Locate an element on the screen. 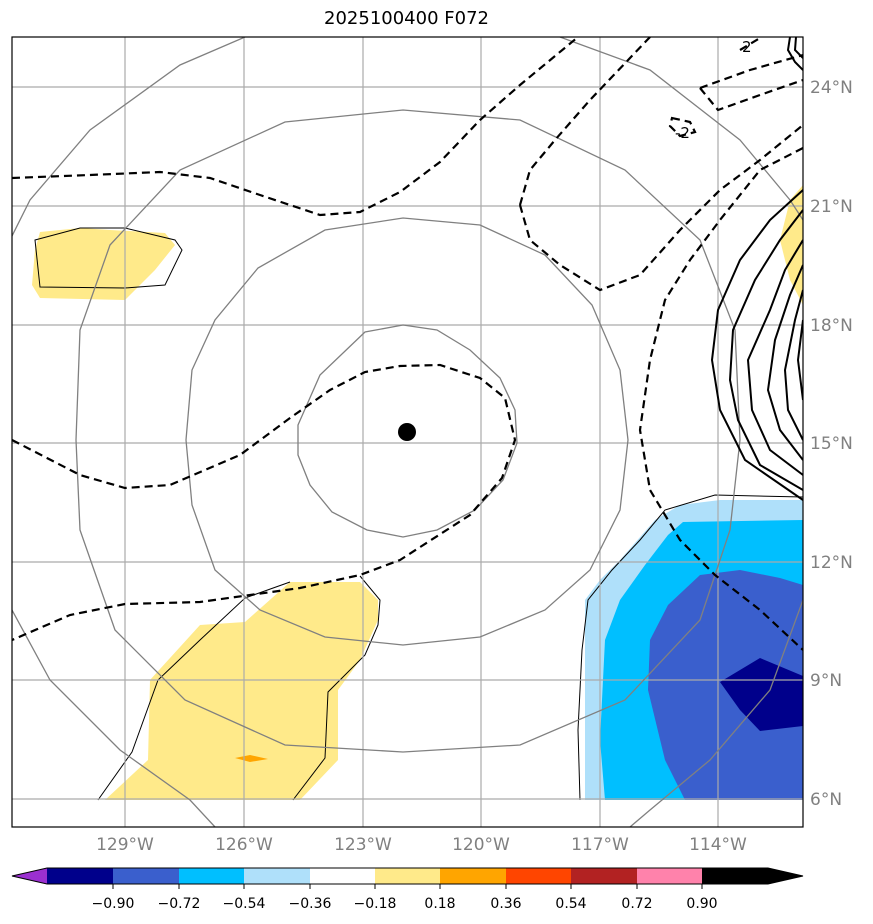 The height and width of the screenshot is (924, 873). colorbar-label: 0.18 is located at coordinates (439, 904).